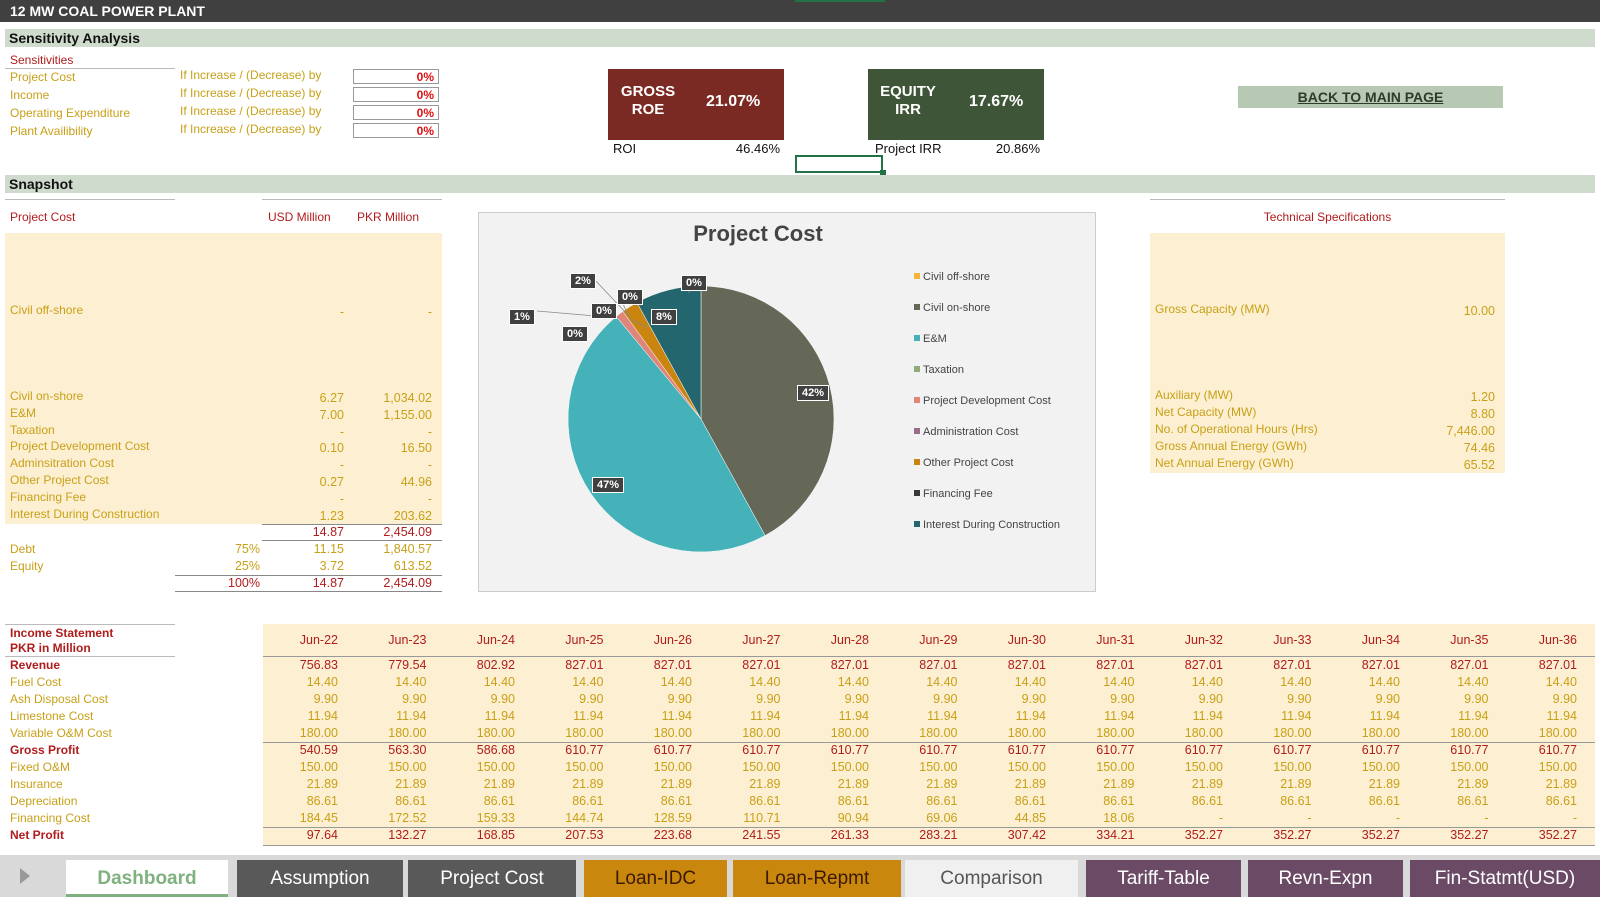 The height and width of the screenshot is (897, 1600). Describe the element at coordinates (908, 109) in the screenshot. I see `equity-irr-label-2: IRR` at that location.